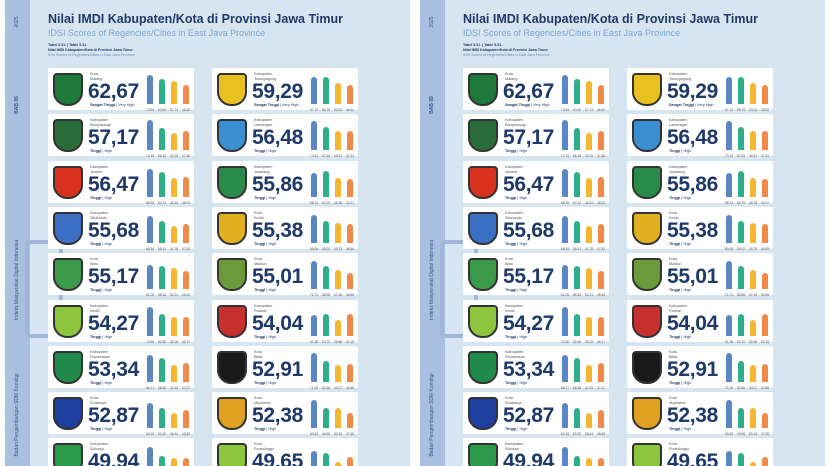  I want to click on pillar-value: 42.97, so click(350, 202).